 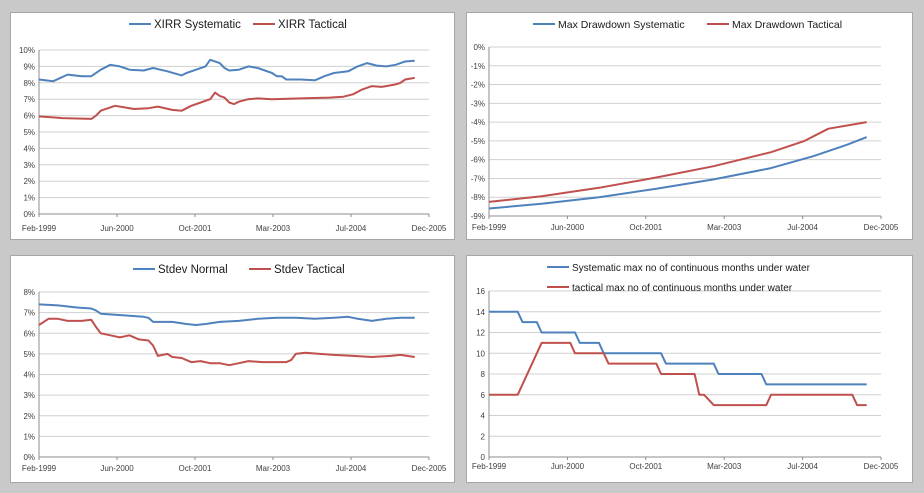 I want to click on y-tick-label: 16, so click(x=480, y=291).